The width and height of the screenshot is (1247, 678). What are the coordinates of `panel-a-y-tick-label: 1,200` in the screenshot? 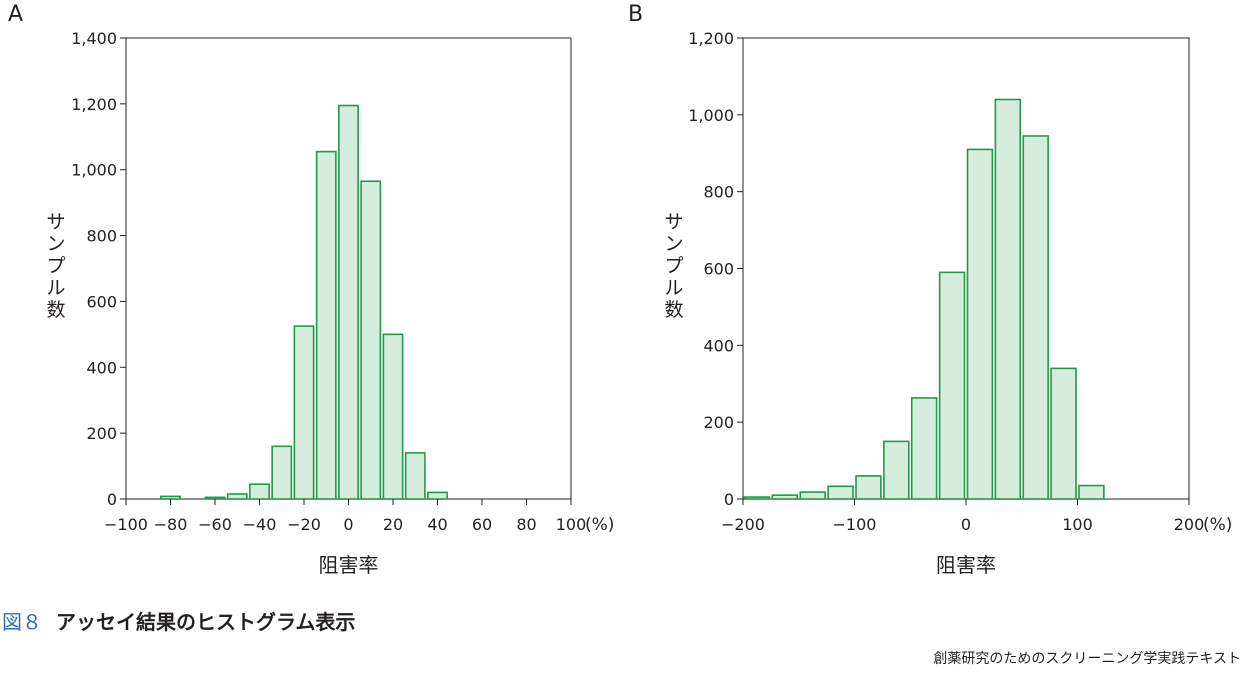 It's located at (94, 104).